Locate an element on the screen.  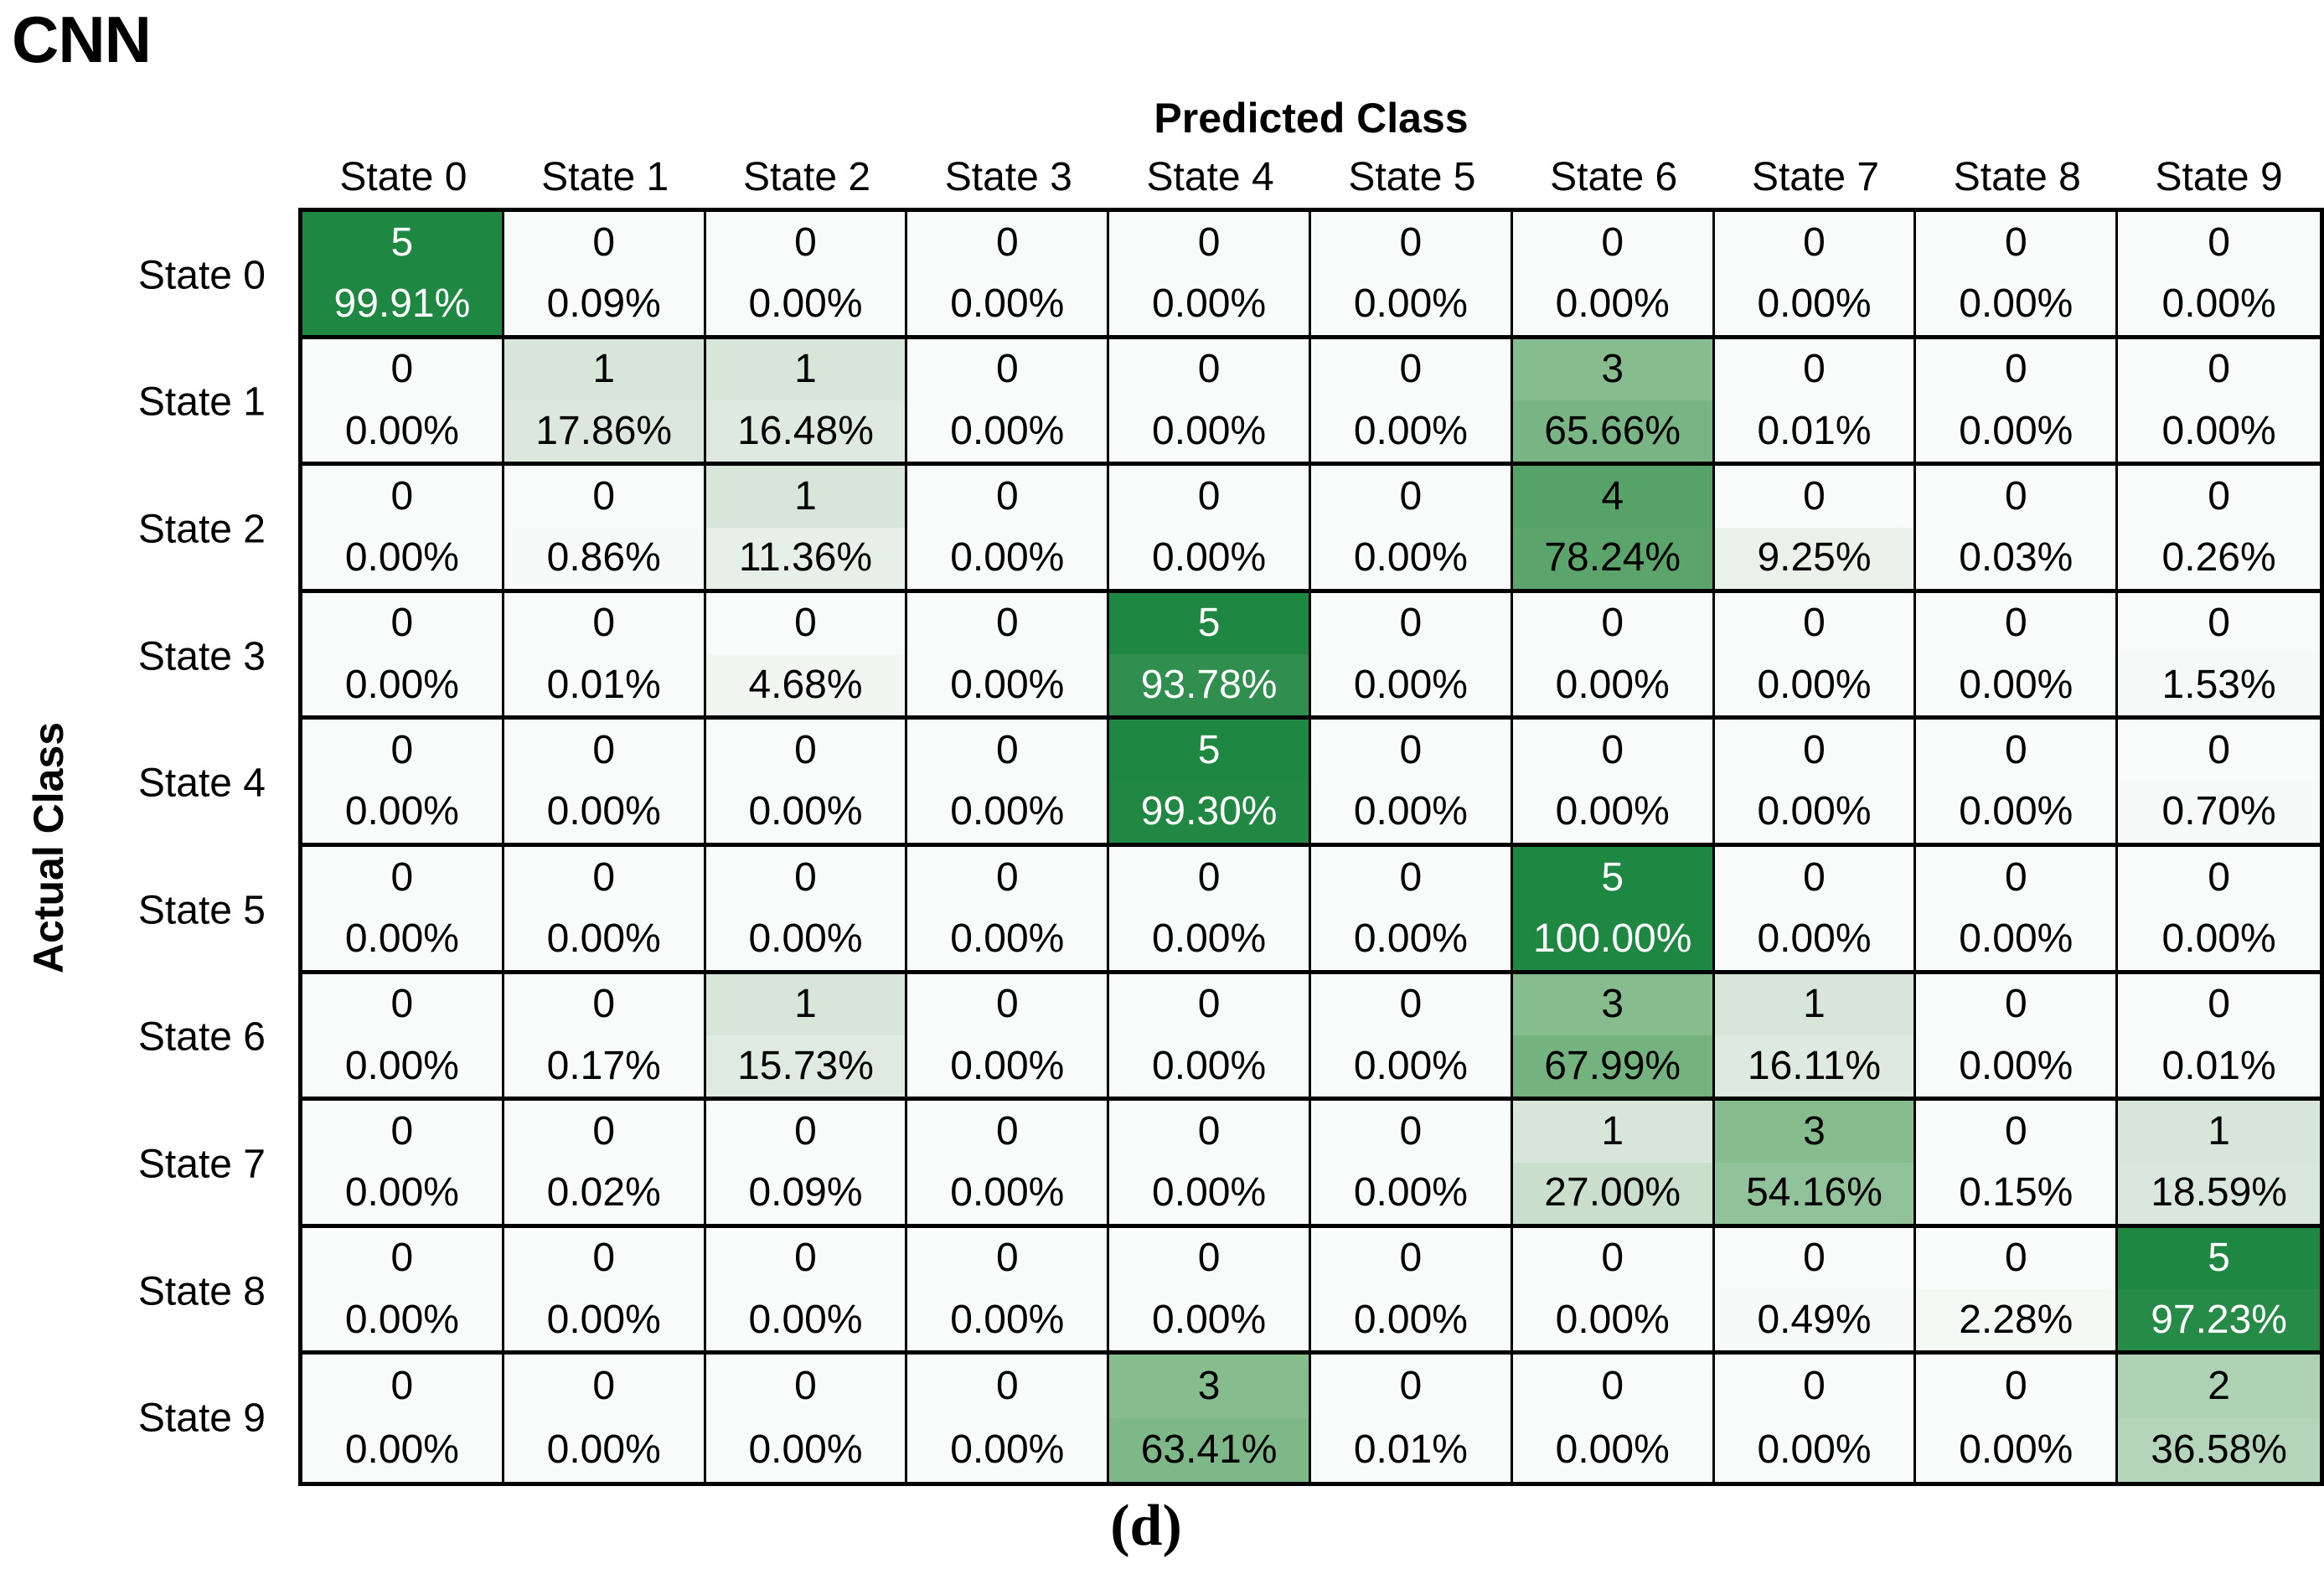
cell-percent: 11.36% is located at coordinates (805, 558).